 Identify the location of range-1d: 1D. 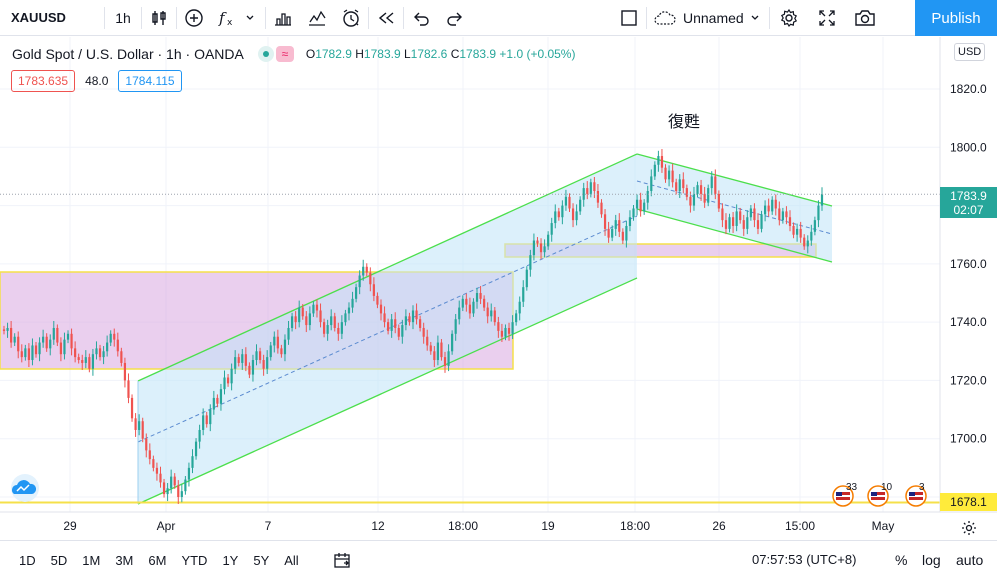
(27, 560).